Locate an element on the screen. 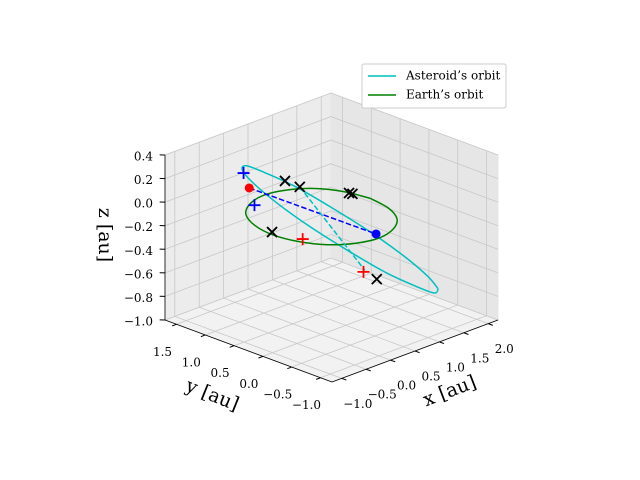  z-tick-label: 0.0 is located at coordinates (143, 204).